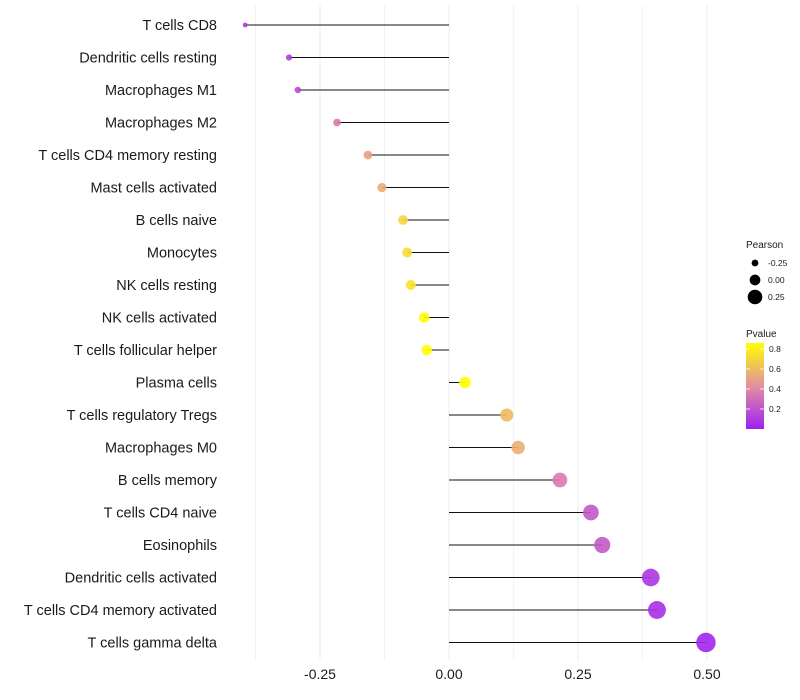  What do you see at coordinates (775, 369) in the screenshot?
I see `legend-color-label: 0.6` at bounding box center [775, 369].